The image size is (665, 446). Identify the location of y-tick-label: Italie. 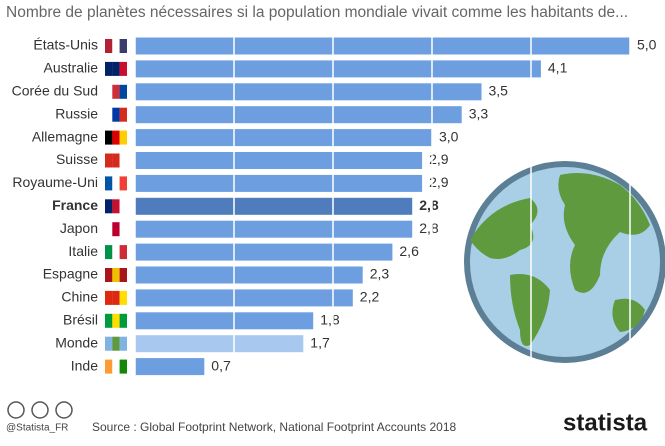
(83, 251).